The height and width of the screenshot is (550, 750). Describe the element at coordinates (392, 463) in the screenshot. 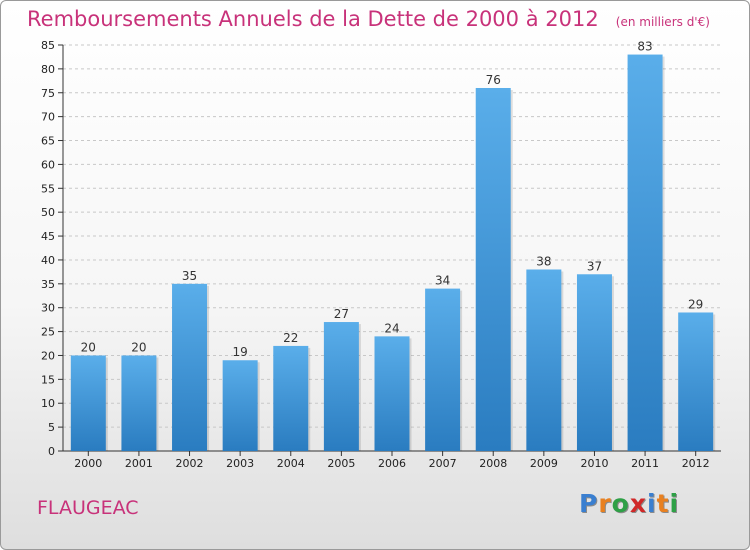

I see `x-tick-label: 2006` at that location.